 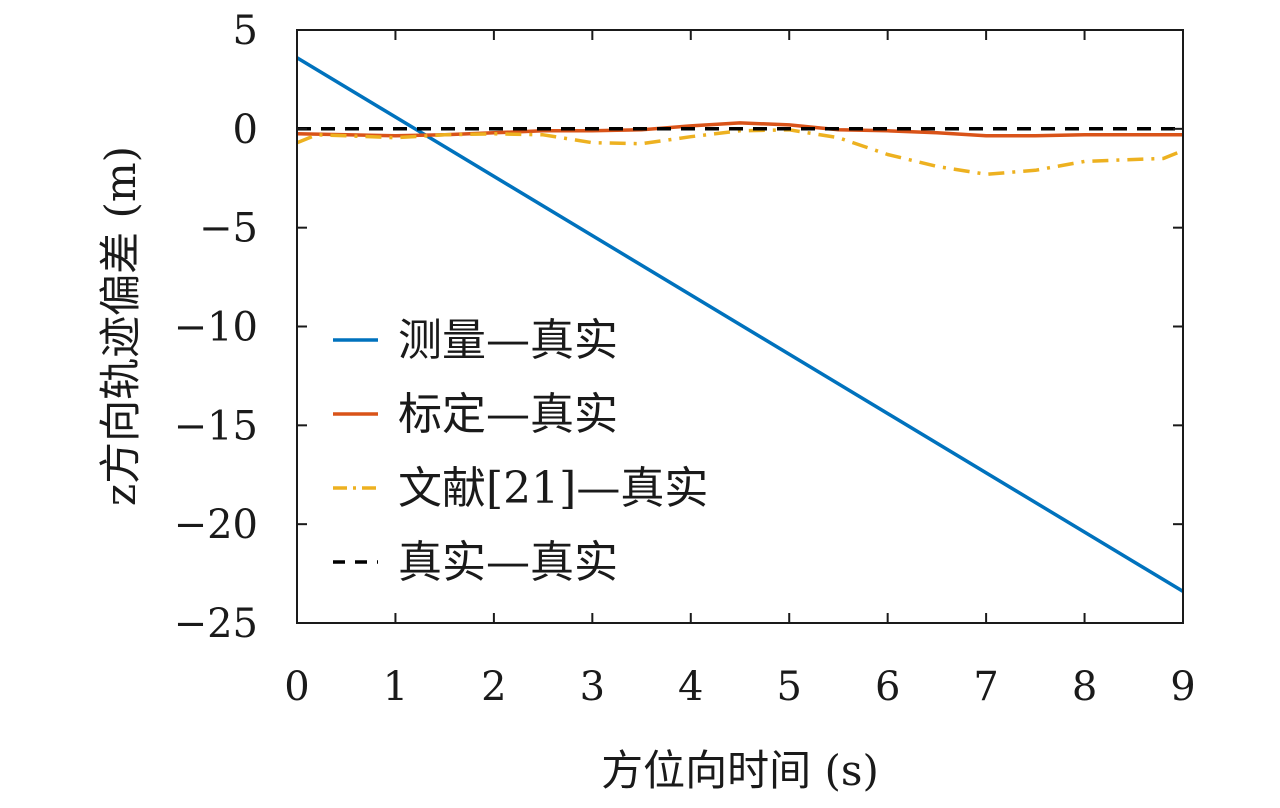 What do you see at coordinates (395, 687) in the screenshot?
I see `x-tick-label: 1` at bounding box center [395, 687].